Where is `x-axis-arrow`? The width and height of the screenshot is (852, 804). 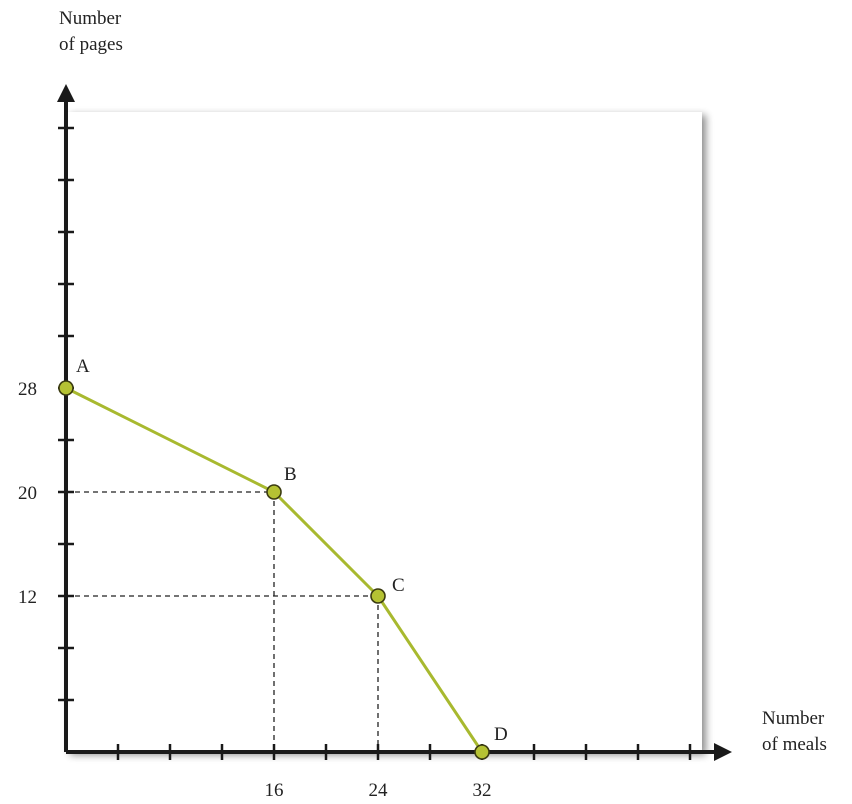 x-axis-arrow is located at coordinates (723, 752).